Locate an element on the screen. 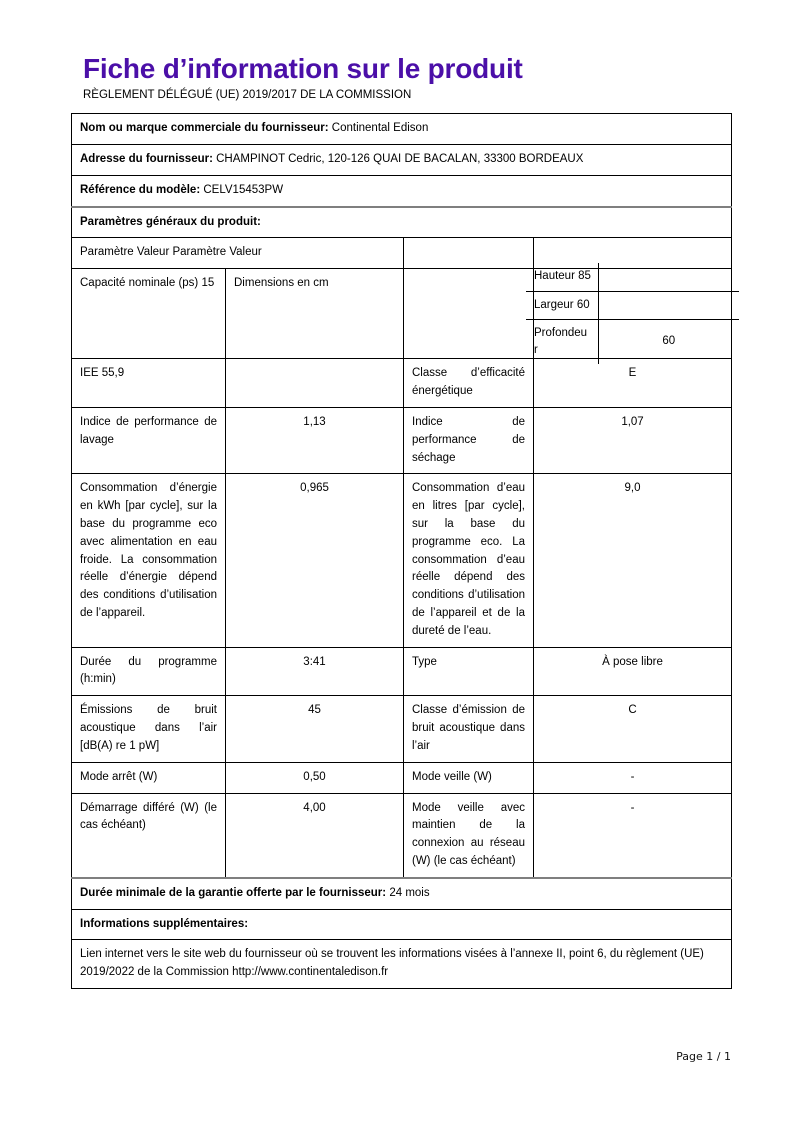 The image size is (802, 1134). noise-emission-value: 45 is located at coordinates (314, 729).